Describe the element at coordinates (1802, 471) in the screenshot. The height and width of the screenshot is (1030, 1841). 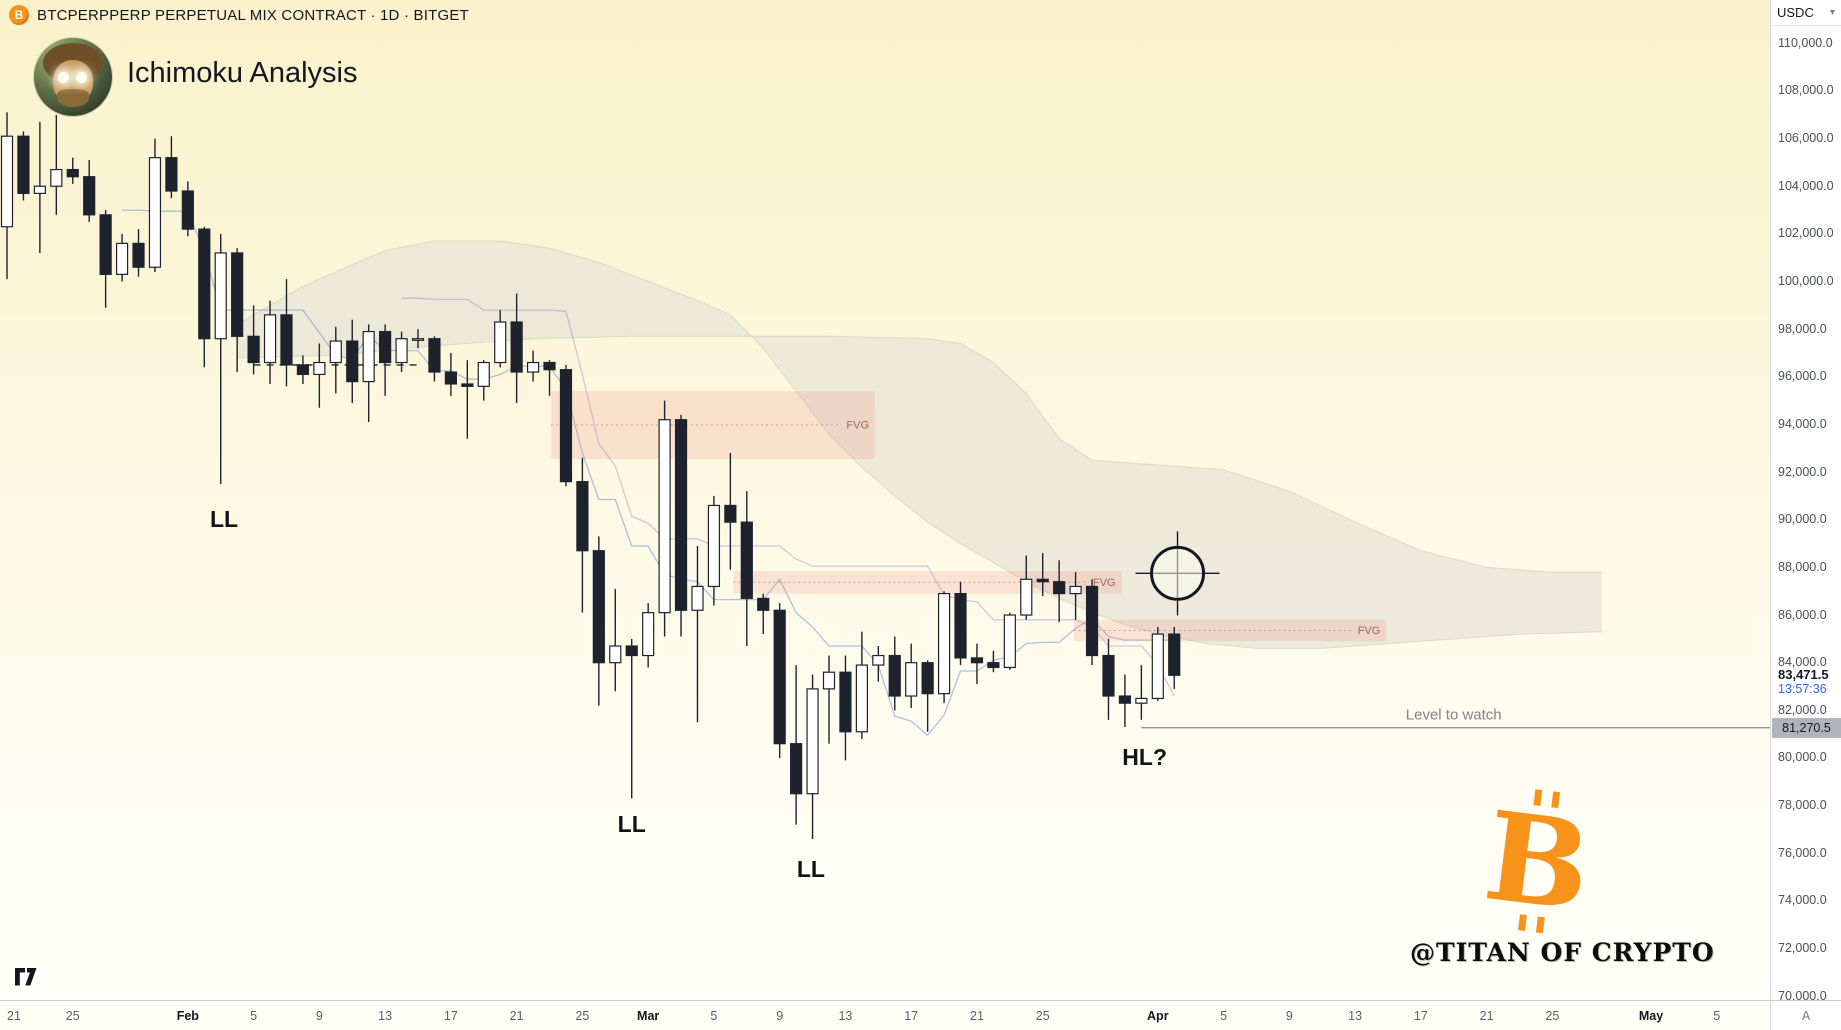
I see `price-axis-label: 92,000.0` at that location.